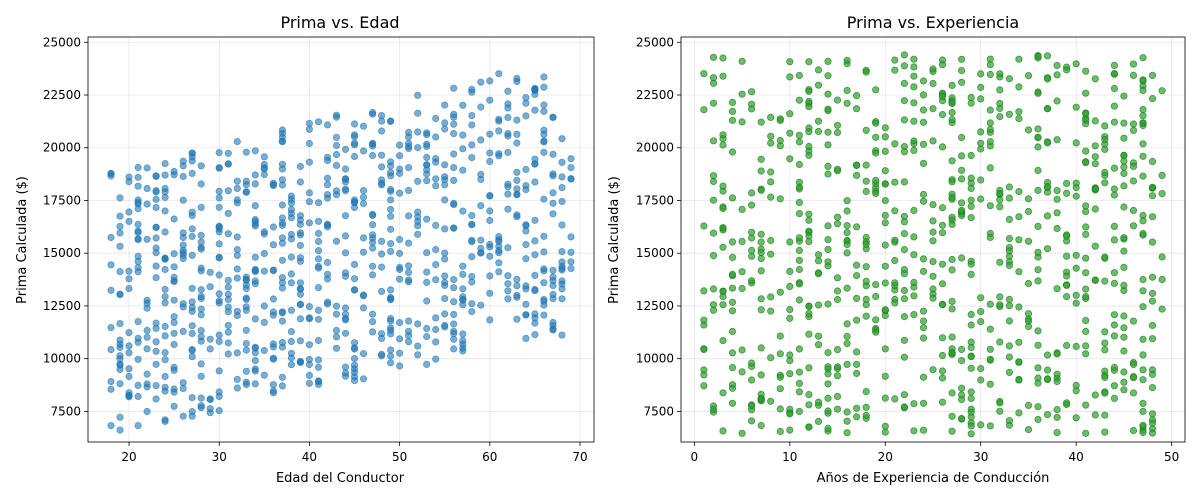 The image size is (1200, 500). What do you see at coordinates (219, 457) in the screenshot?
I see `x-tick-label: 30` at bounding box center [219, 457].